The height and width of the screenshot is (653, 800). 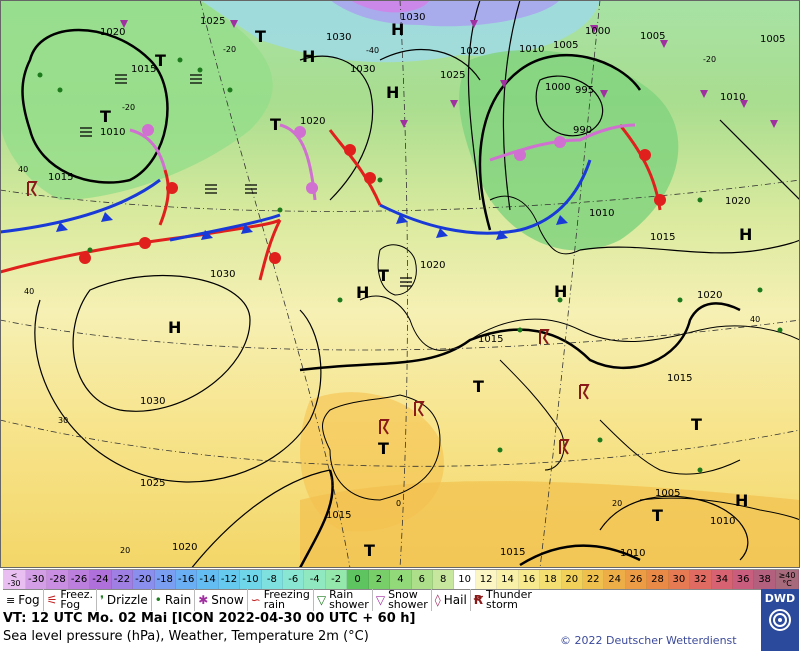 What do you see at coordinates (372, 50) in the screenshot?
I see `temp-label: -40` at bounding box center [372, 50].